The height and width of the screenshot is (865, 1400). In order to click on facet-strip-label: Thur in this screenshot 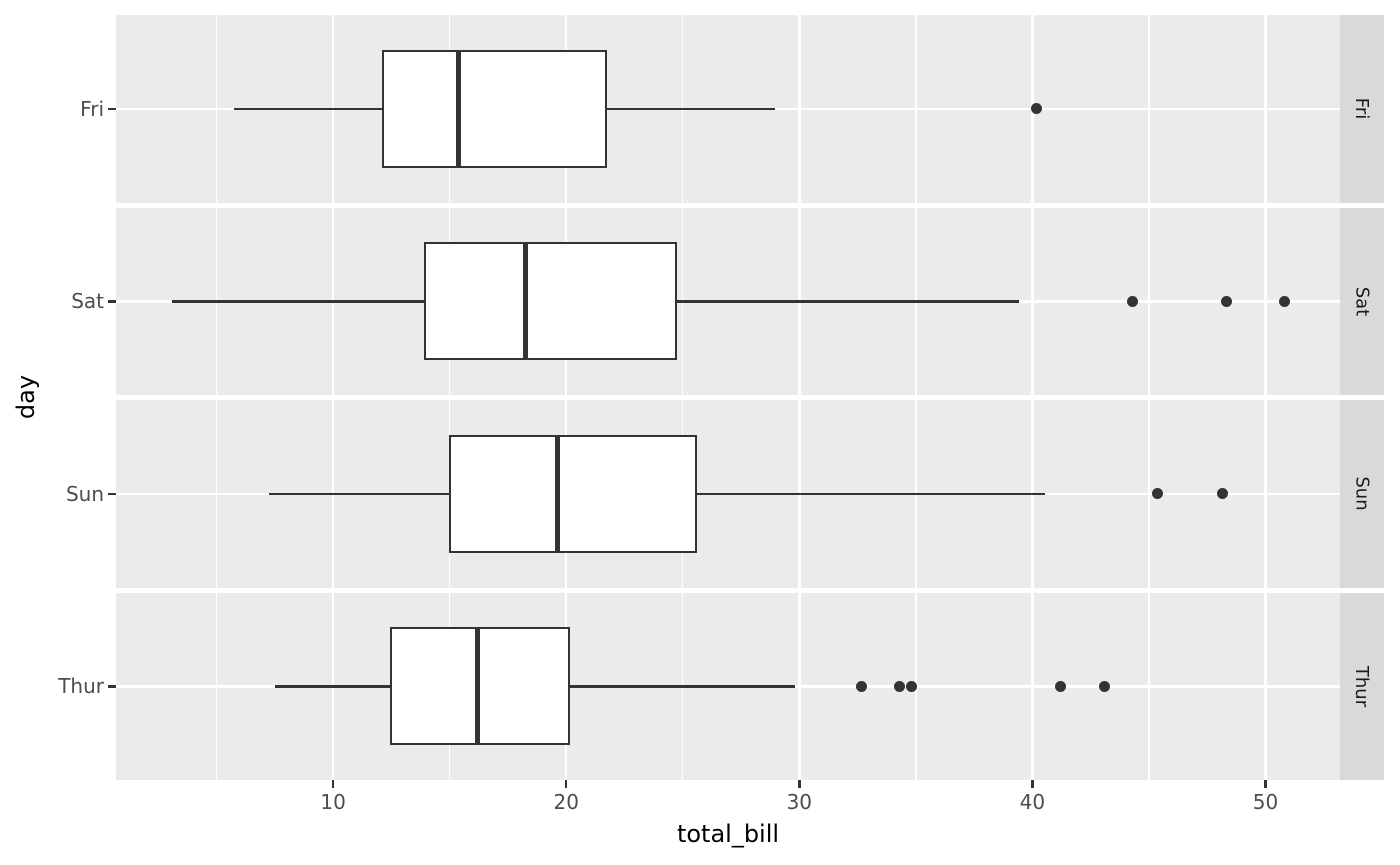, I will do `click(1362, 686)`.